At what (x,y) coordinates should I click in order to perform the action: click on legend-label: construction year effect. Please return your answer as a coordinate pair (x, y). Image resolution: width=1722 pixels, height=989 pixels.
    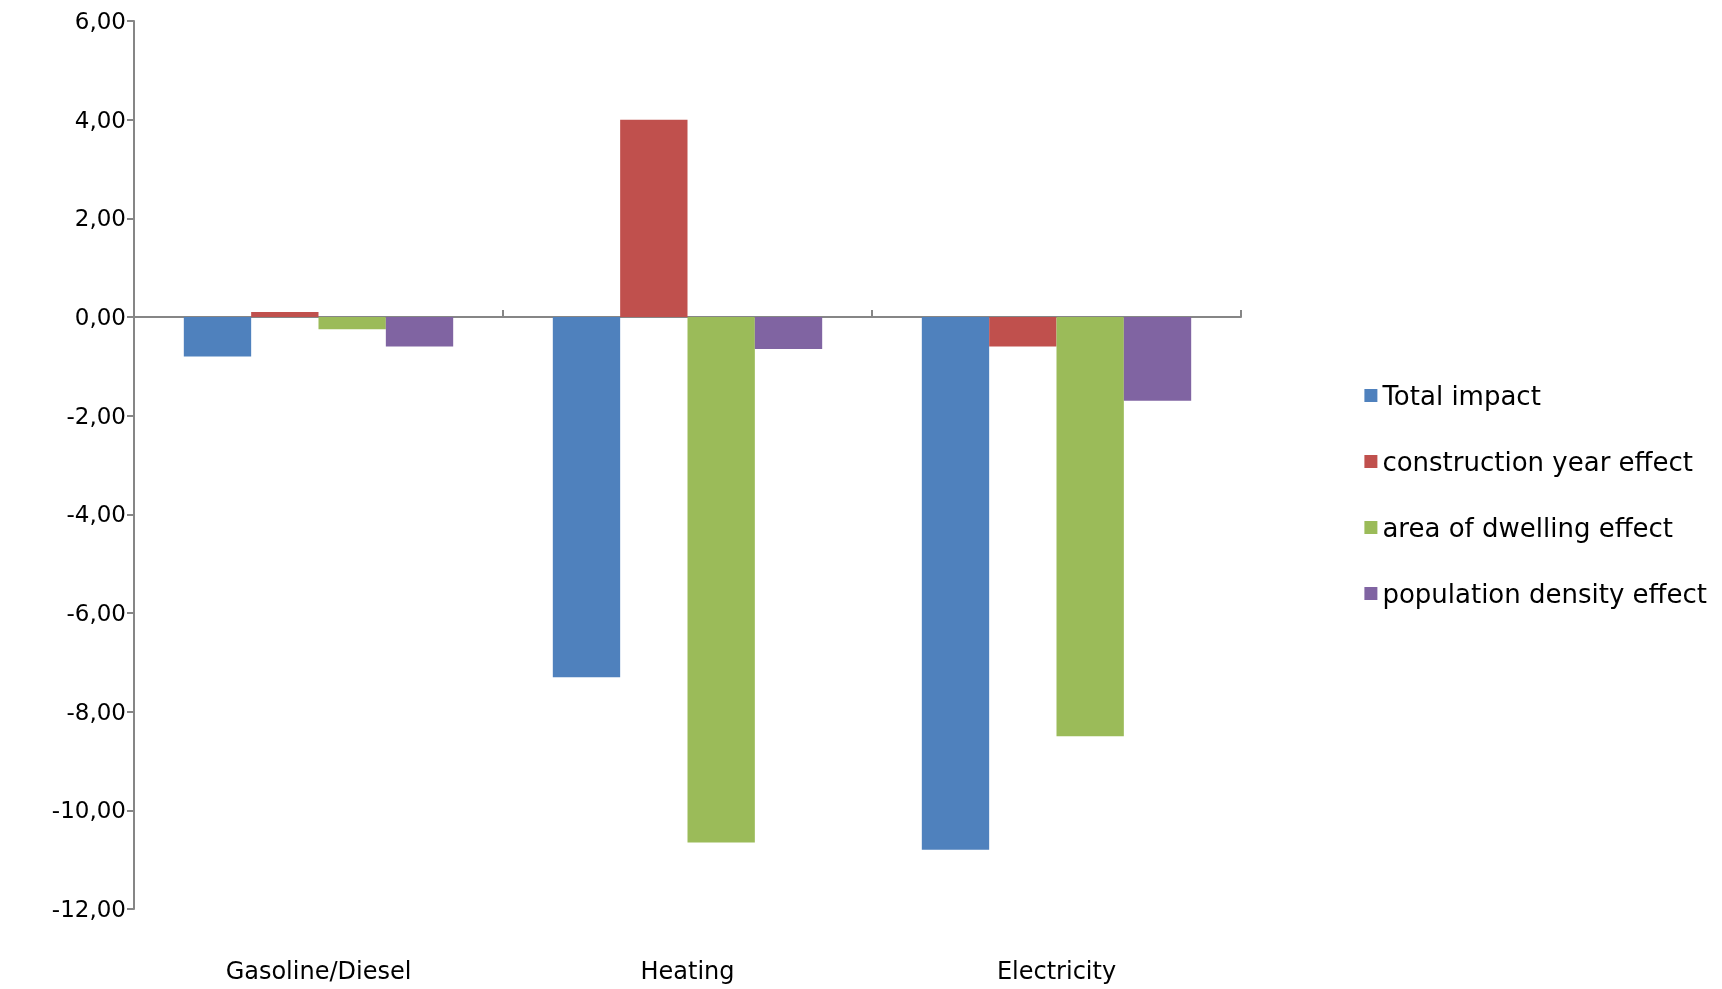
    Looking at the image, I should click on (1538, 461).